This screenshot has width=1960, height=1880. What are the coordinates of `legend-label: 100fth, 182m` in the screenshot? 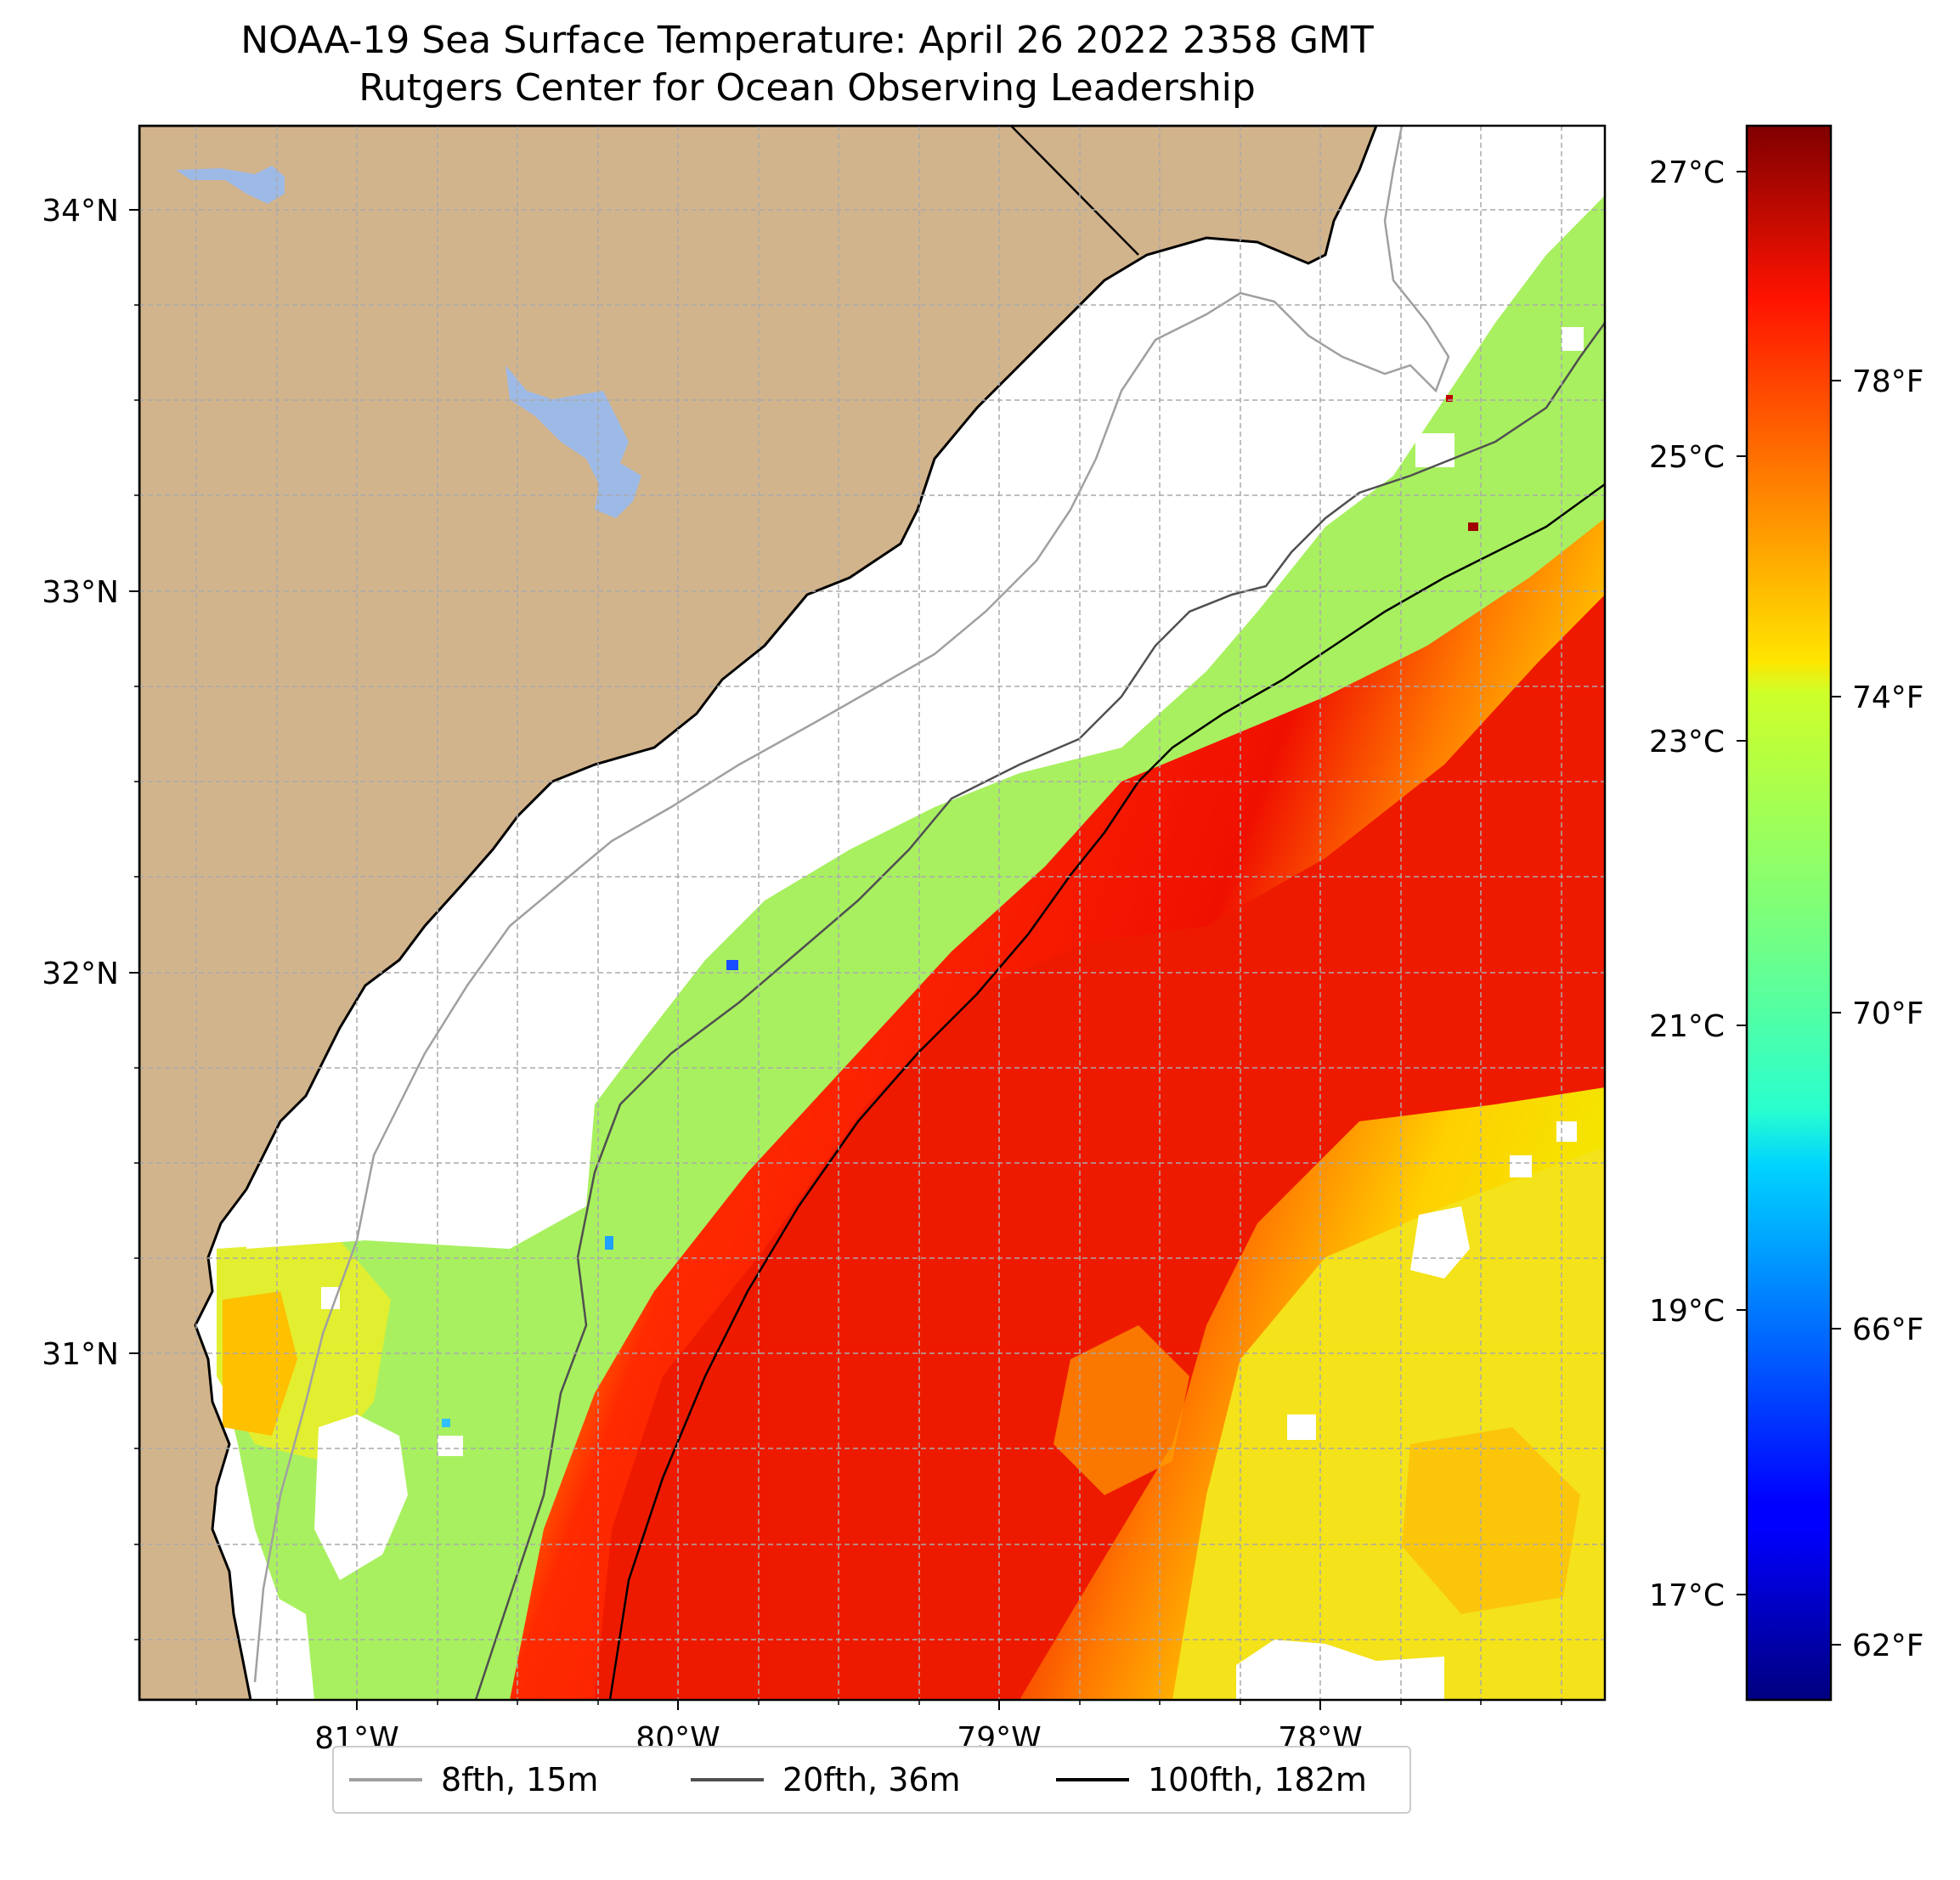 It's located at (1257, 1779).